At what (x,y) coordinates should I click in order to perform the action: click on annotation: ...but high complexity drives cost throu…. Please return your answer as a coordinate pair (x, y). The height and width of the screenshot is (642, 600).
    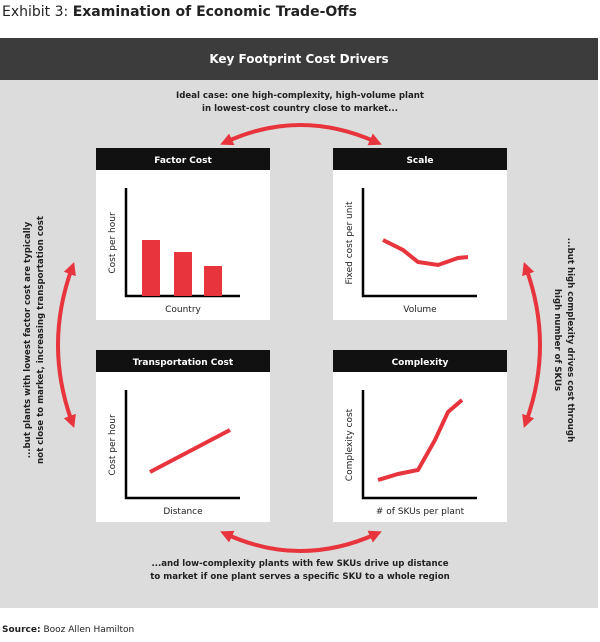
    Looking at the image, I should click on (570, 340).